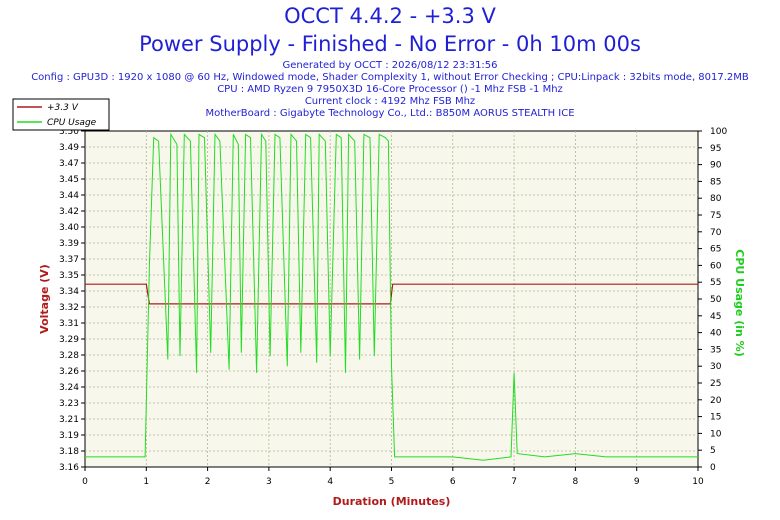 The image size is (780, 520). I want to click on y-tick-label: 3.29, so click(69, 340).